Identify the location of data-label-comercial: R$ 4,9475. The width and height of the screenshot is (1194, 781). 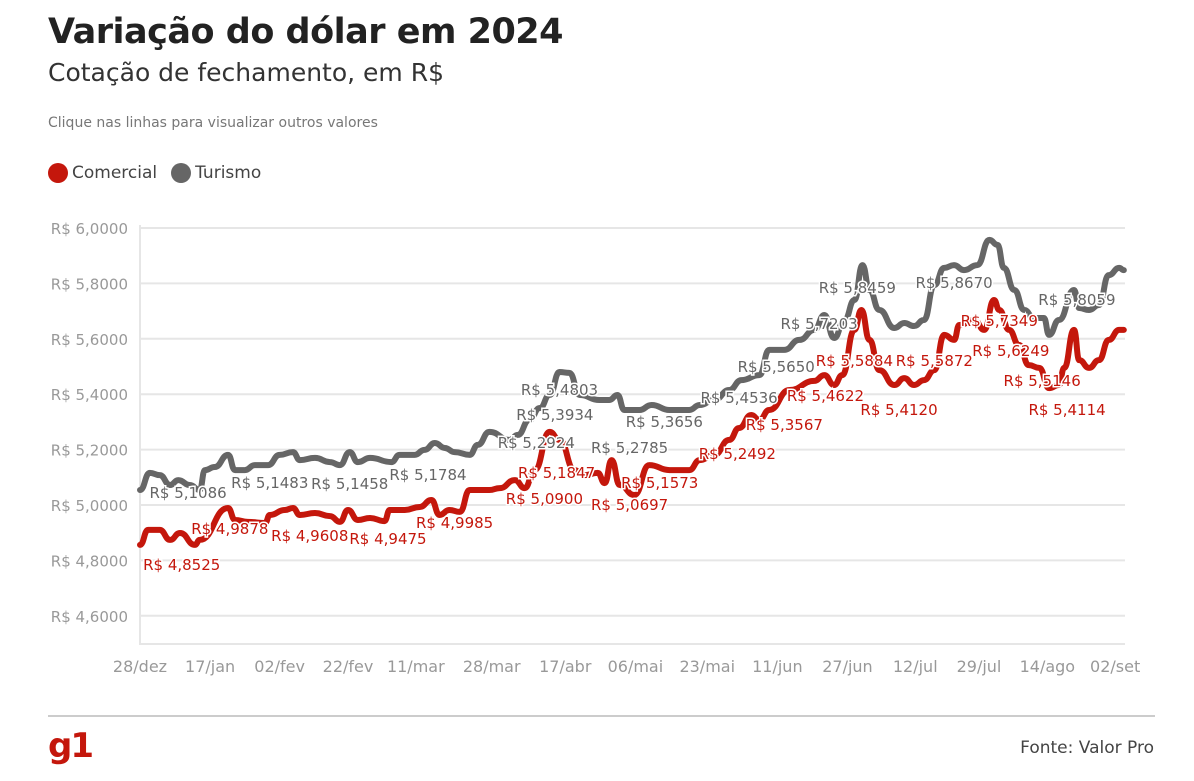
(387, 539).